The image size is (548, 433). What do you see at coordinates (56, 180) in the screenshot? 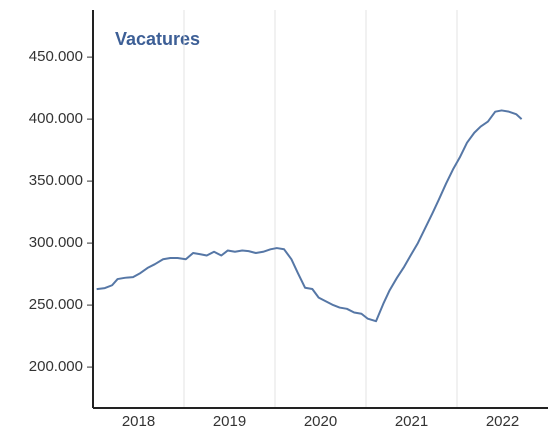
I see `y-tick-label: 350.000` at bounding box center [56, 180].